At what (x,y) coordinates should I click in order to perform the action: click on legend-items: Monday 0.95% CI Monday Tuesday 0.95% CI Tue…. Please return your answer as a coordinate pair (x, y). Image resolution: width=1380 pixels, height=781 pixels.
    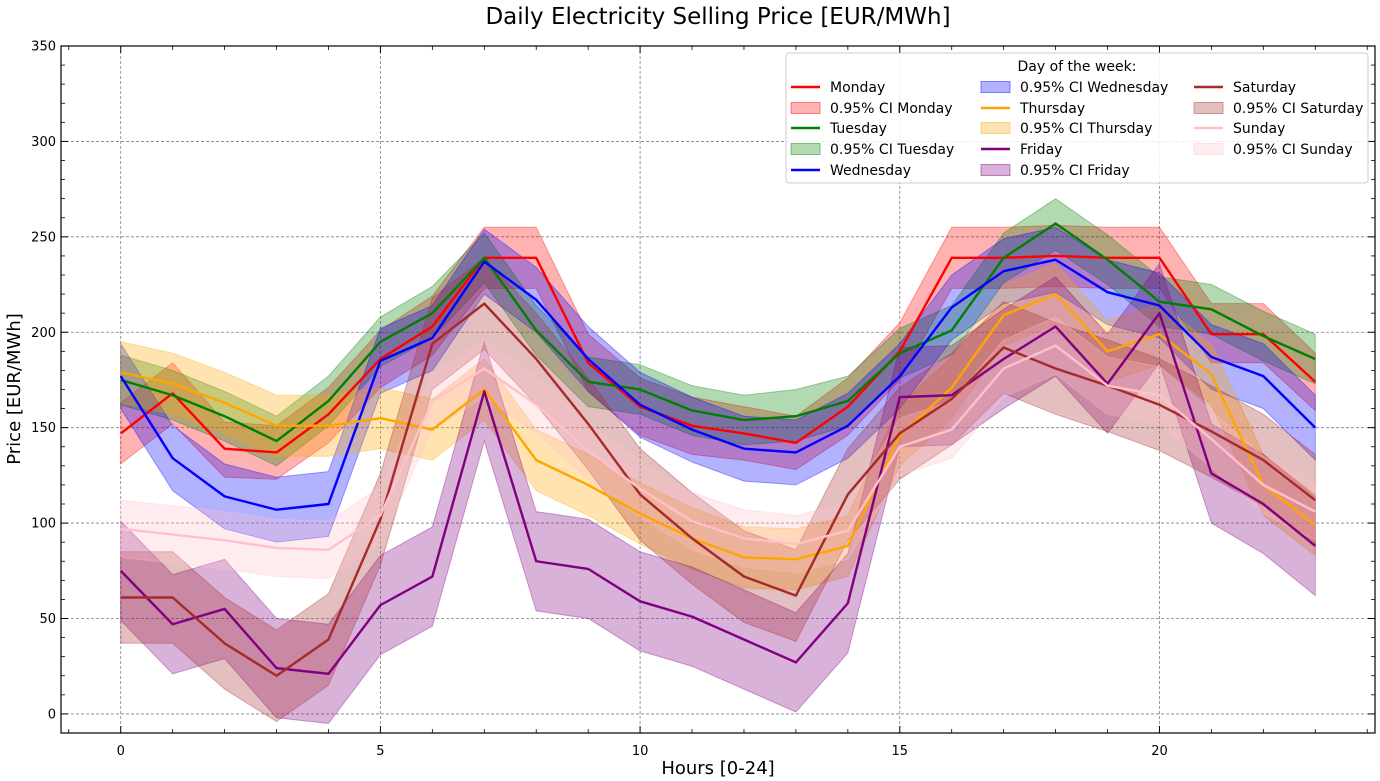
    Looking at the image, I should click on (1076, 129).